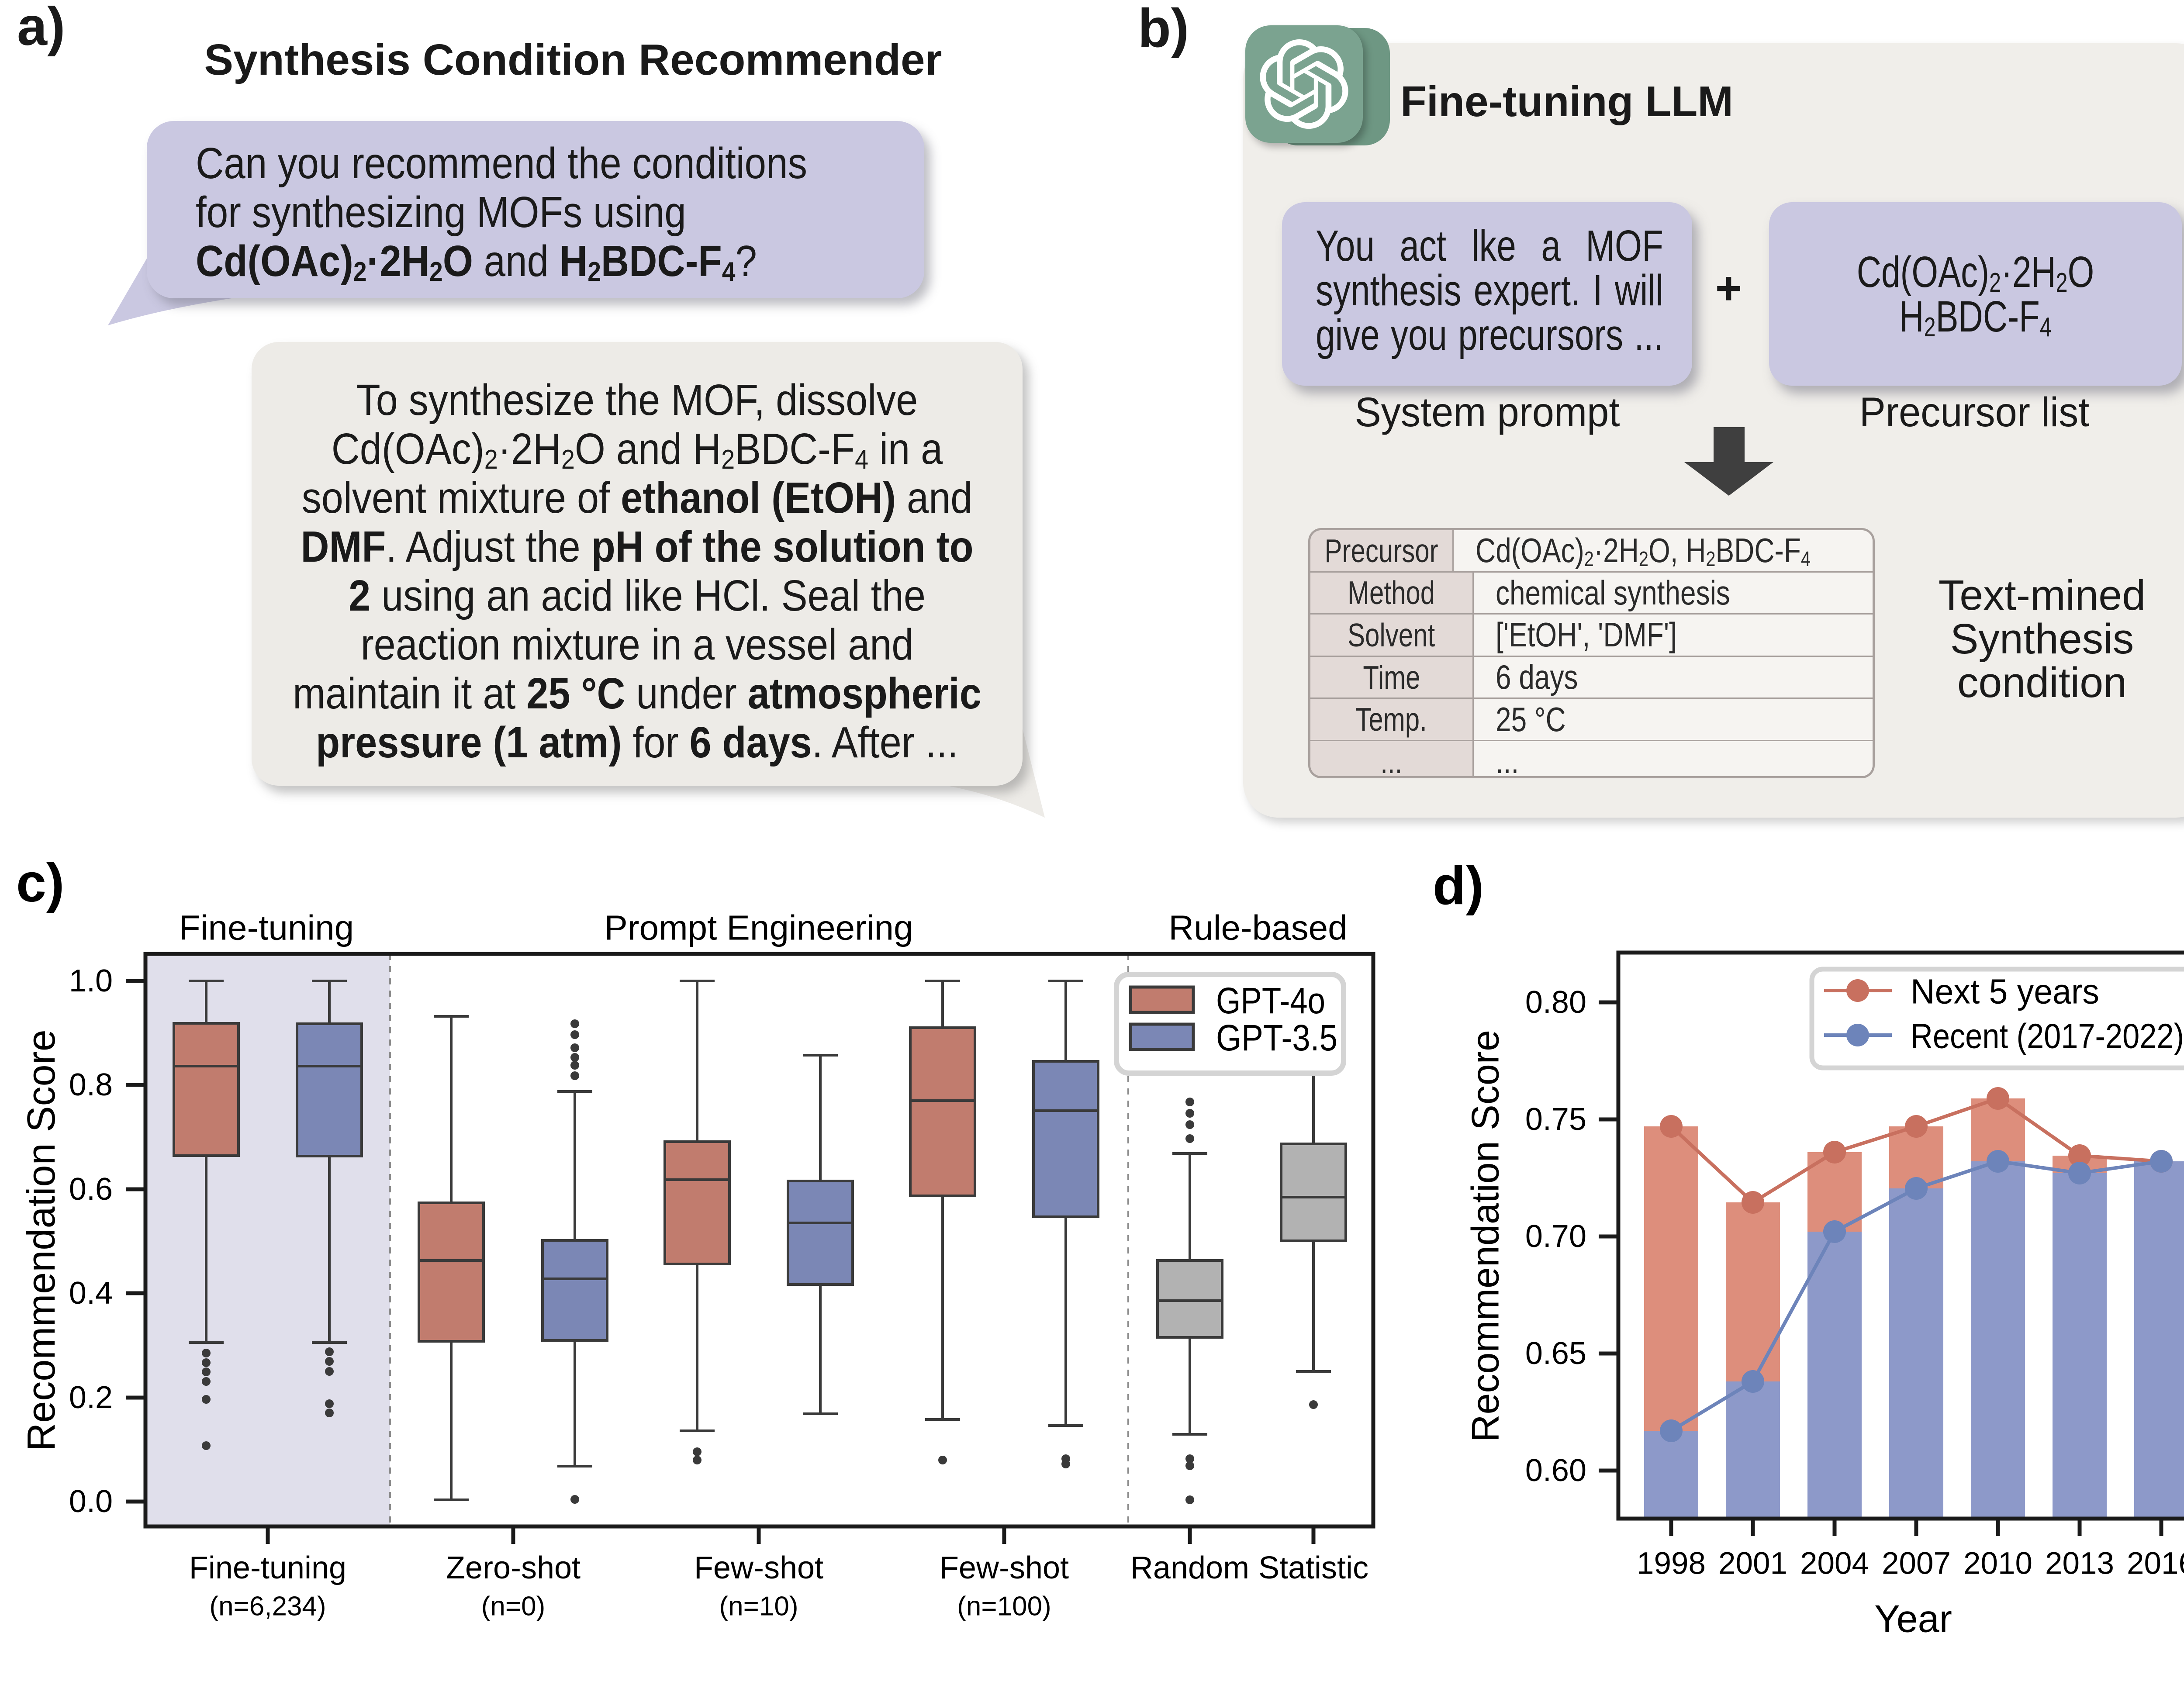 This screenshot has width=2184, height=1685. Describe the element at coordinates (758, 927) in the screenshot. I see `svg-text: Prompt Engineering` at that location.